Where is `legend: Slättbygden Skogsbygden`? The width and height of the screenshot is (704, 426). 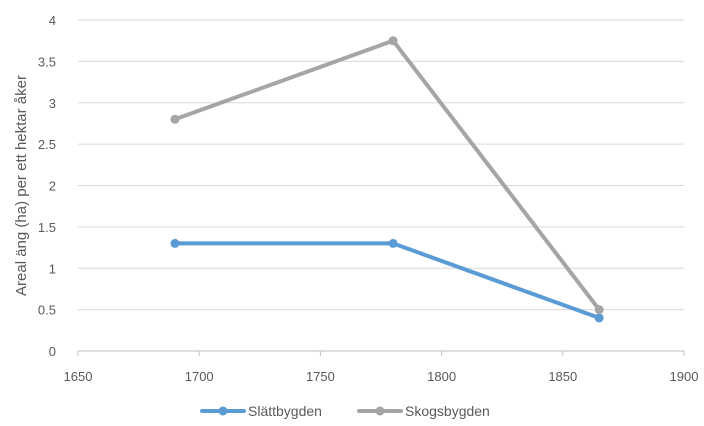
legend: Slättbygden Skogsbygden is located at coordinates (345, 411).